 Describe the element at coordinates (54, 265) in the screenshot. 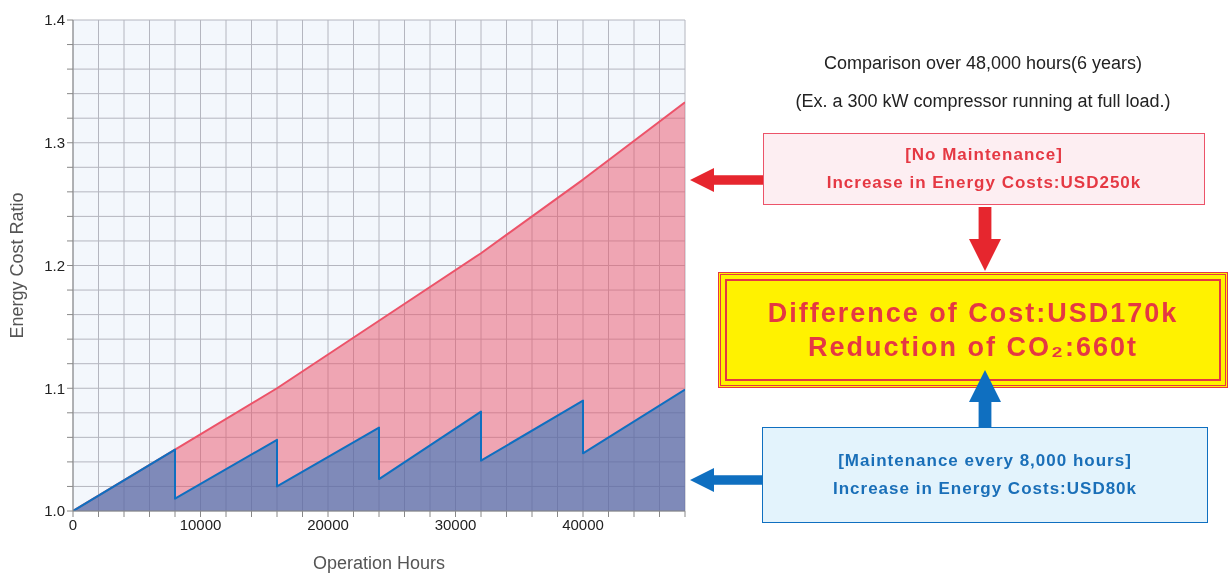

I see `y-tick-label: 1.2` at that location.